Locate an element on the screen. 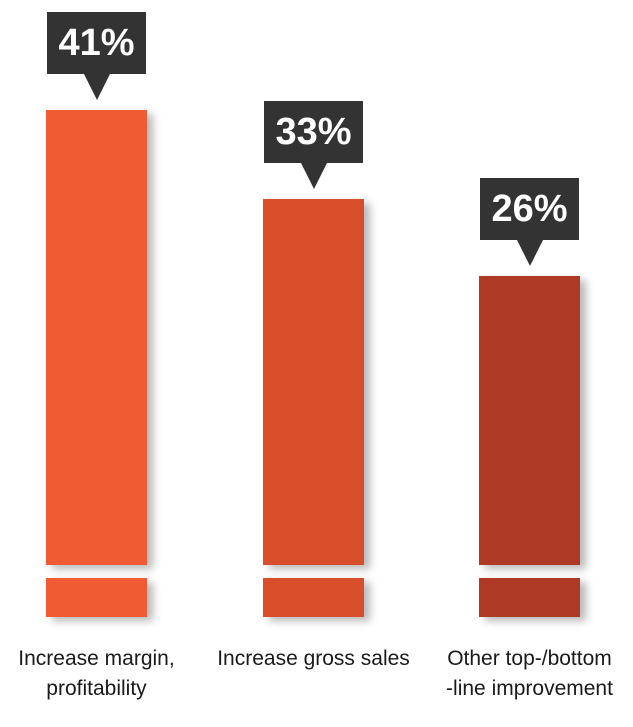  category-label: Increase gross sales is located at coordinates (313, 658).